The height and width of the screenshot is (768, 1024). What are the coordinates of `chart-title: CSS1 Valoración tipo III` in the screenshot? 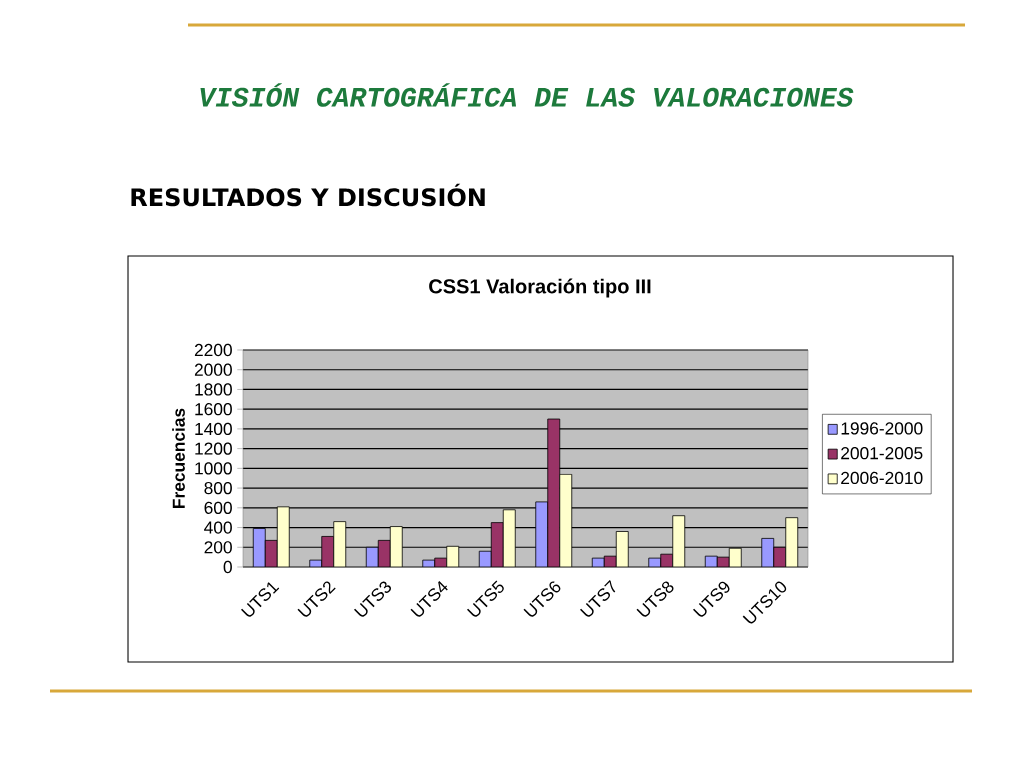 It's located at (540, 288).